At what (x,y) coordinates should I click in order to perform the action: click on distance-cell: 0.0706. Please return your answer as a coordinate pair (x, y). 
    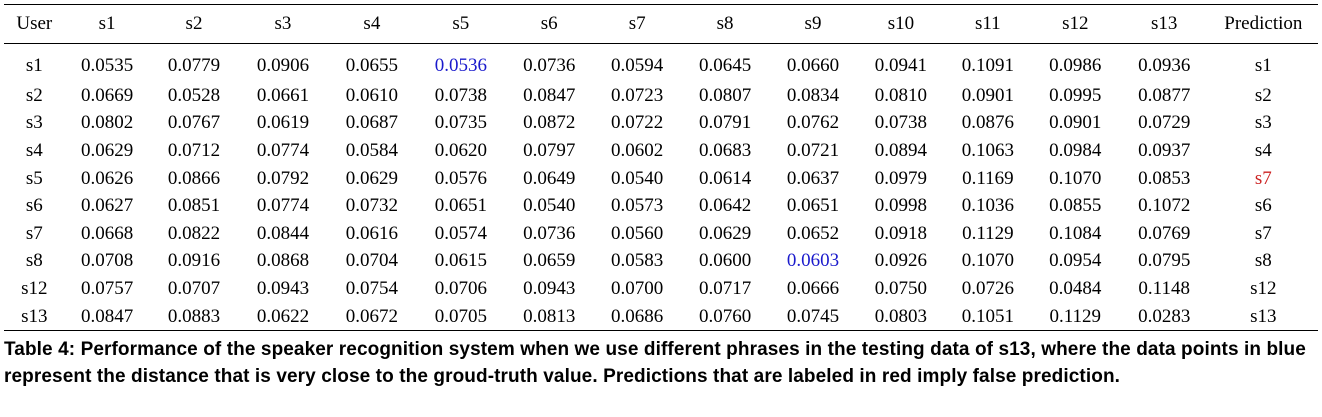
    Looking at the image, I should click on (460, 288).